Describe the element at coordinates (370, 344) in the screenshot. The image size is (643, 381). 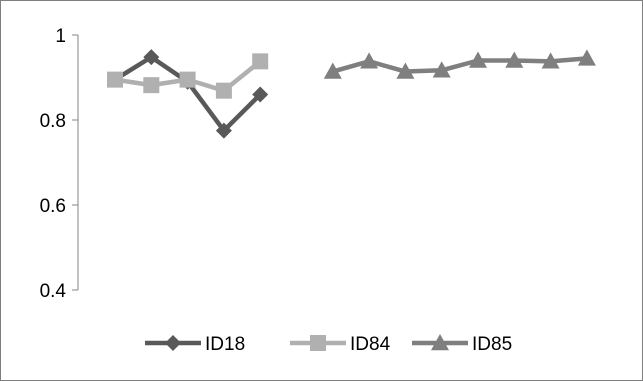
I see `legend-label: ID84` at that location.